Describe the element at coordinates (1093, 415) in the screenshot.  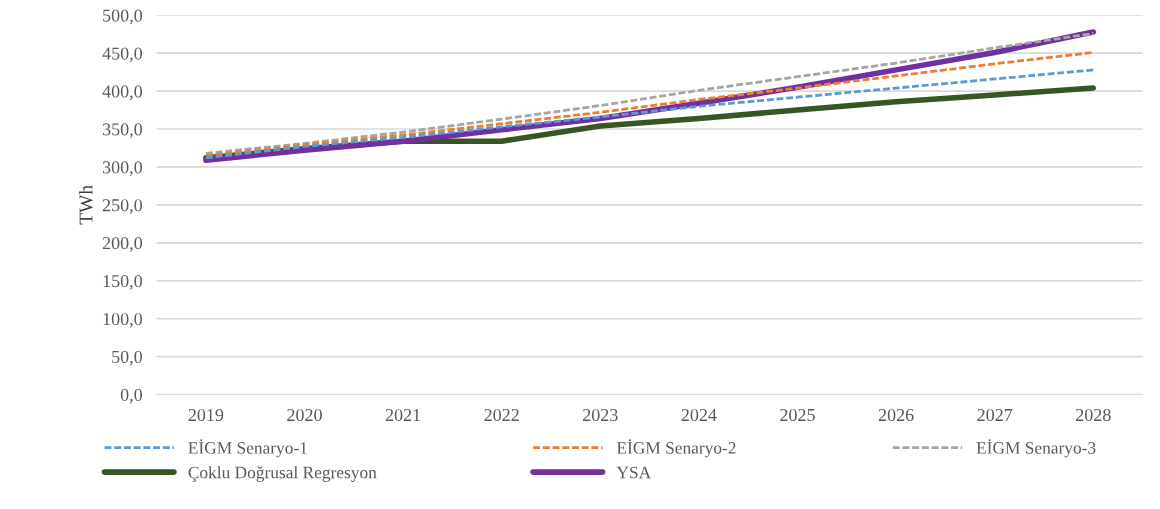
I see `x-tick-label: 2028` at that location.